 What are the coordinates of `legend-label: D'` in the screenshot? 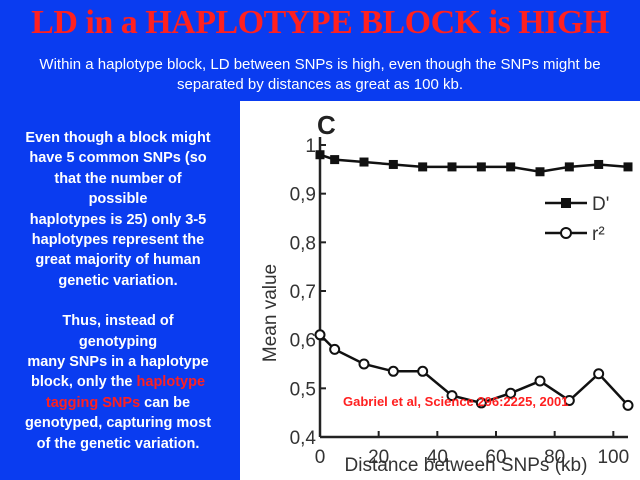 It's located at (600, 204).